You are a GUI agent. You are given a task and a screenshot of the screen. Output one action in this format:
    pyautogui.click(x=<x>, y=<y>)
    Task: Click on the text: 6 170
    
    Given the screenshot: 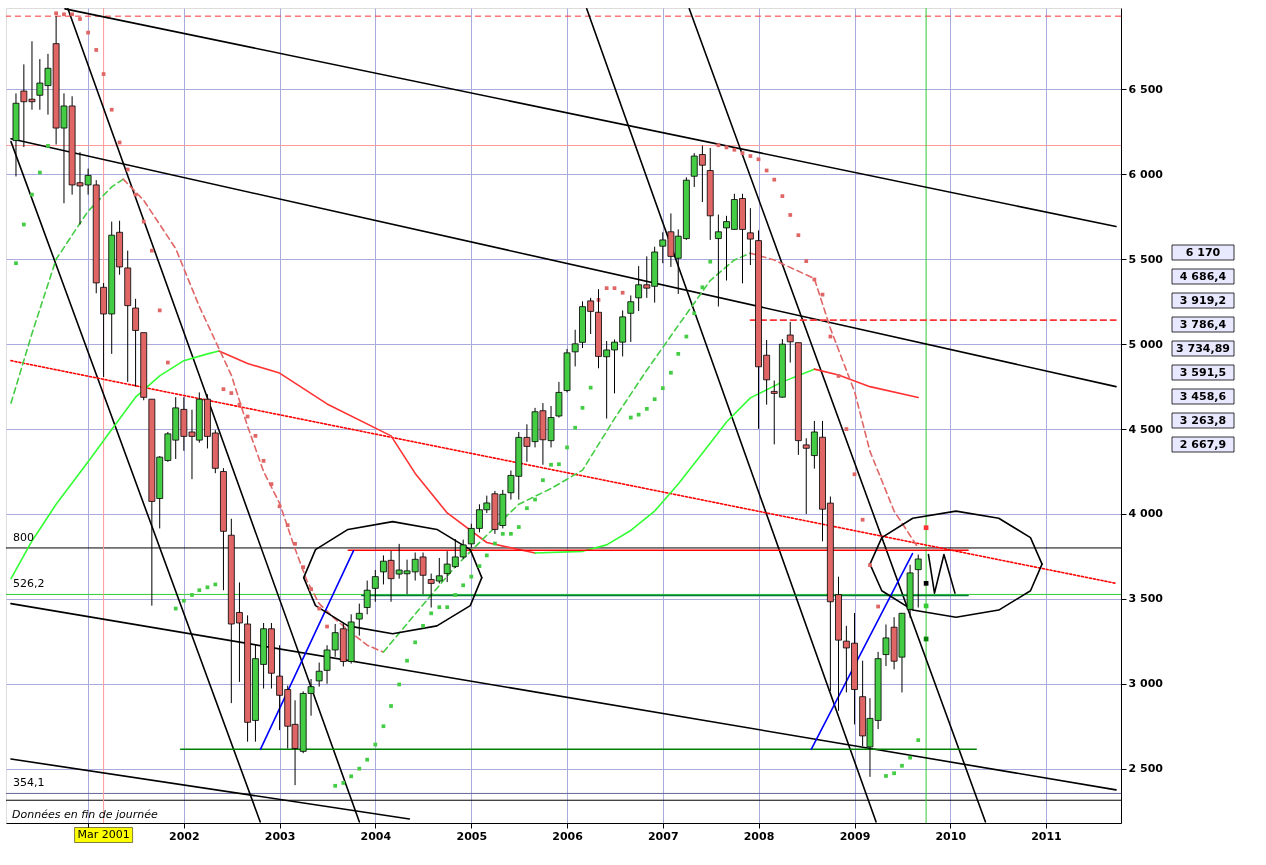 What is the action you would take?
    pyautogui.click(x=1203, y=252)
    